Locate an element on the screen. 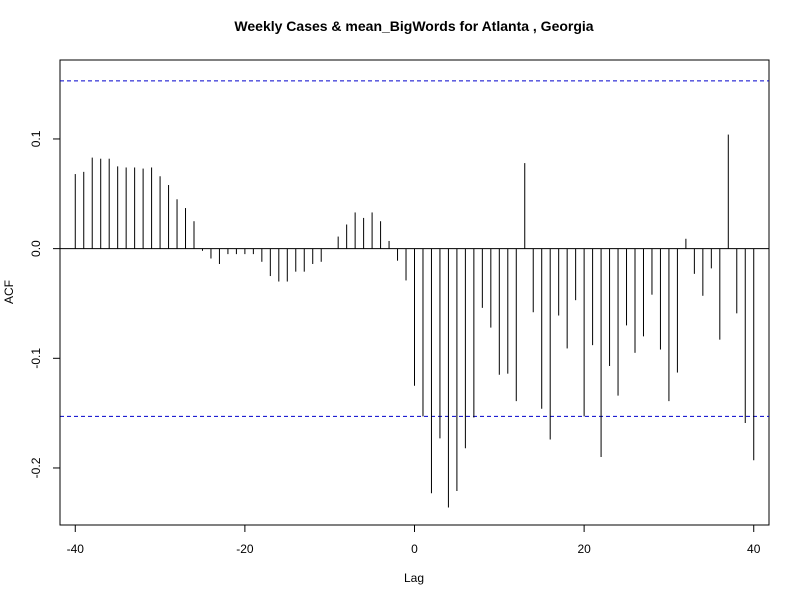 The image size is (800, 600). x-tick-label: 20 is located at coordinates (584, 549).